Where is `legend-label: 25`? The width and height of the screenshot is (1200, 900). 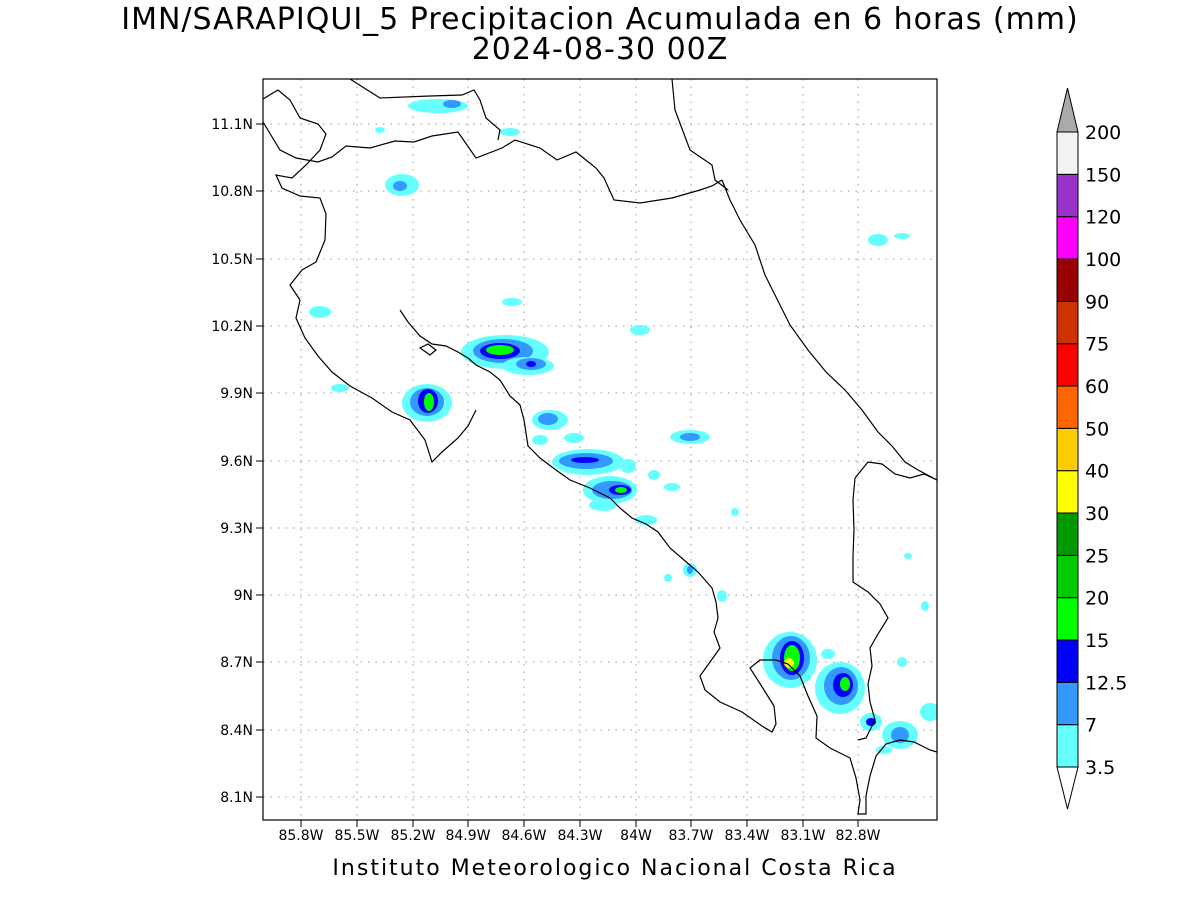 legend-label: 25 is located at coordinates (1097, 556).